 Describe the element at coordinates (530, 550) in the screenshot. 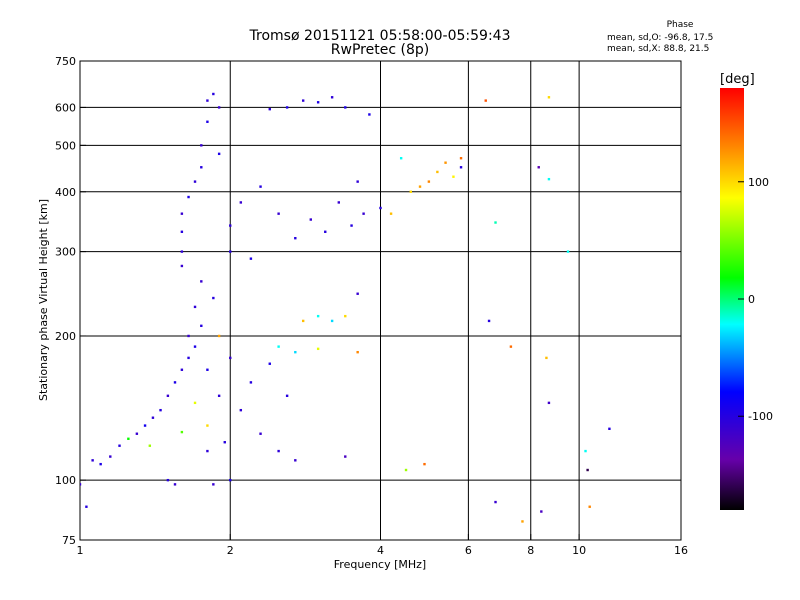

I see `x-tick-label: 8` at that location.